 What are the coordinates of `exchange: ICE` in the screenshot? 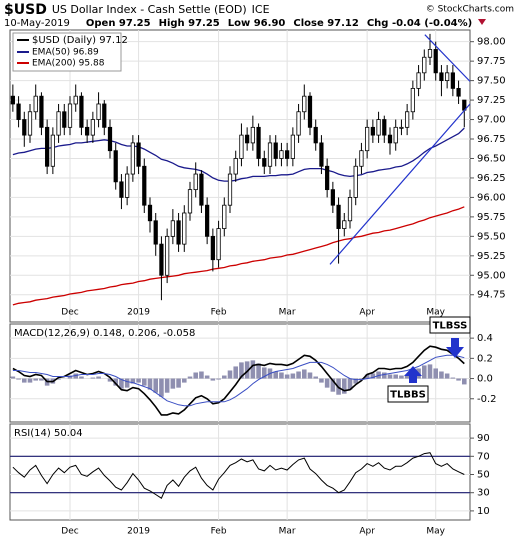 It's located at (261, 9).